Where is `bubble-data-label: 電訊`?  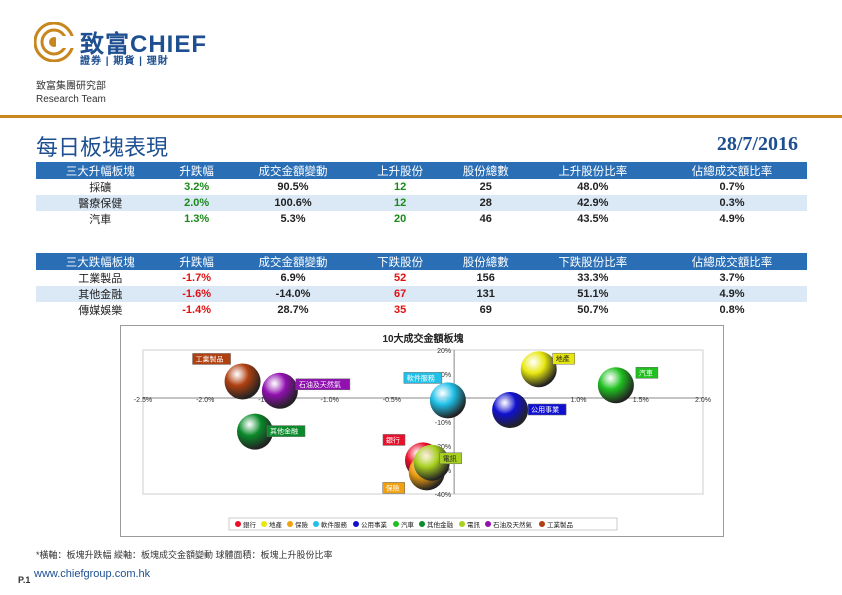 bubble-data-label: 電訊 is located at coordinates (450, 458).